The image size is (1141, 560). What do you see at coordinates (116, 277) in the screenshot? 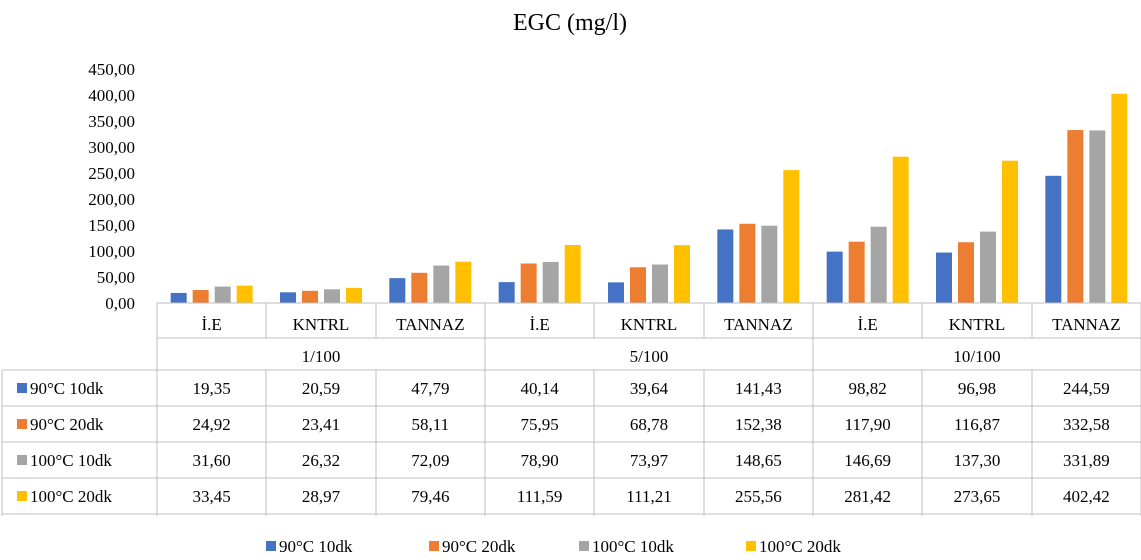
I see `y-tick-label: 50,00` at bounding box center [116, 277].